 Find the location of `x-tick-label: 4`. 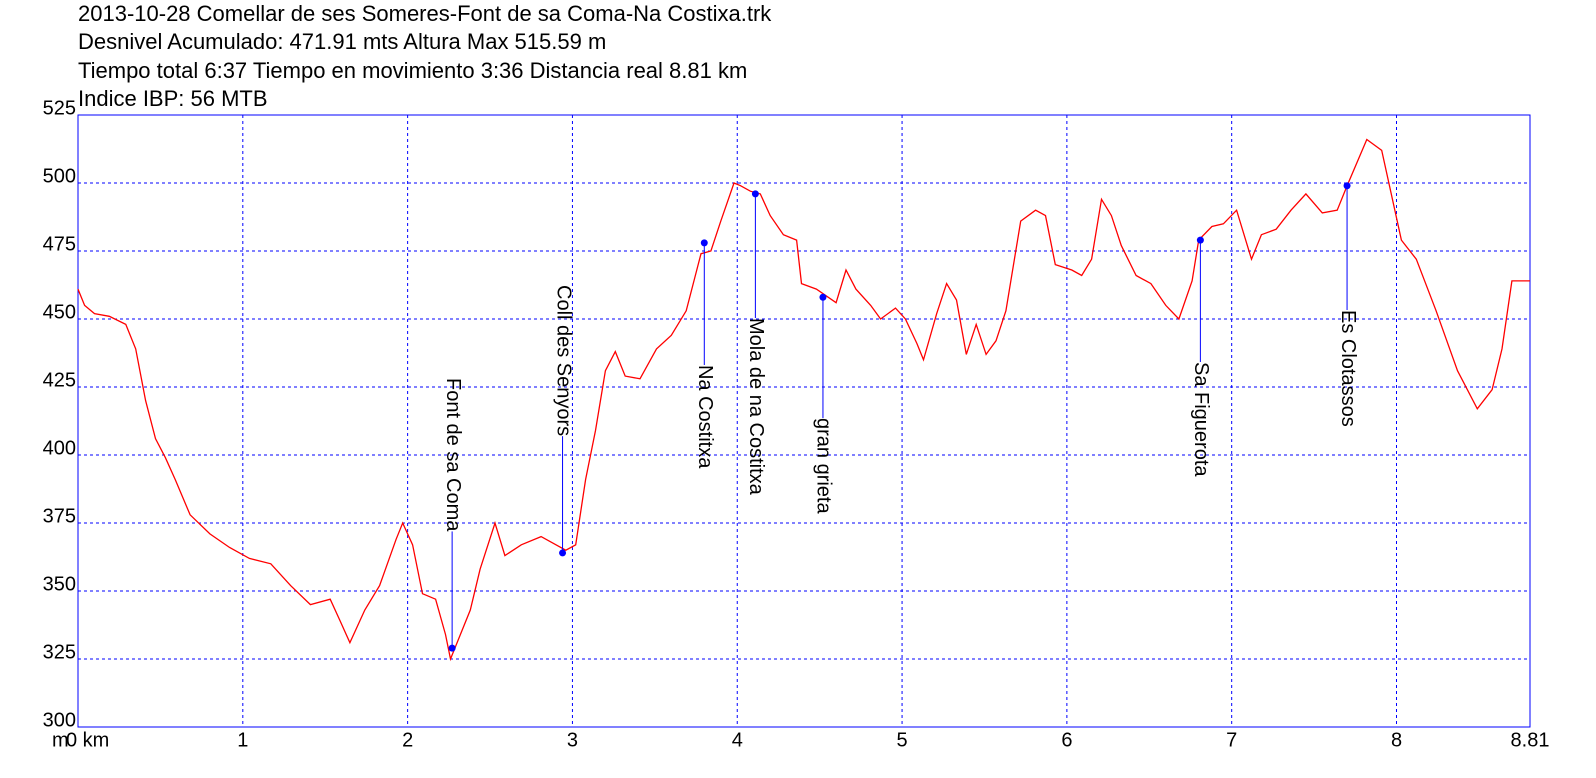

x-tick-label: 4 is located at coordinates (737, 740).